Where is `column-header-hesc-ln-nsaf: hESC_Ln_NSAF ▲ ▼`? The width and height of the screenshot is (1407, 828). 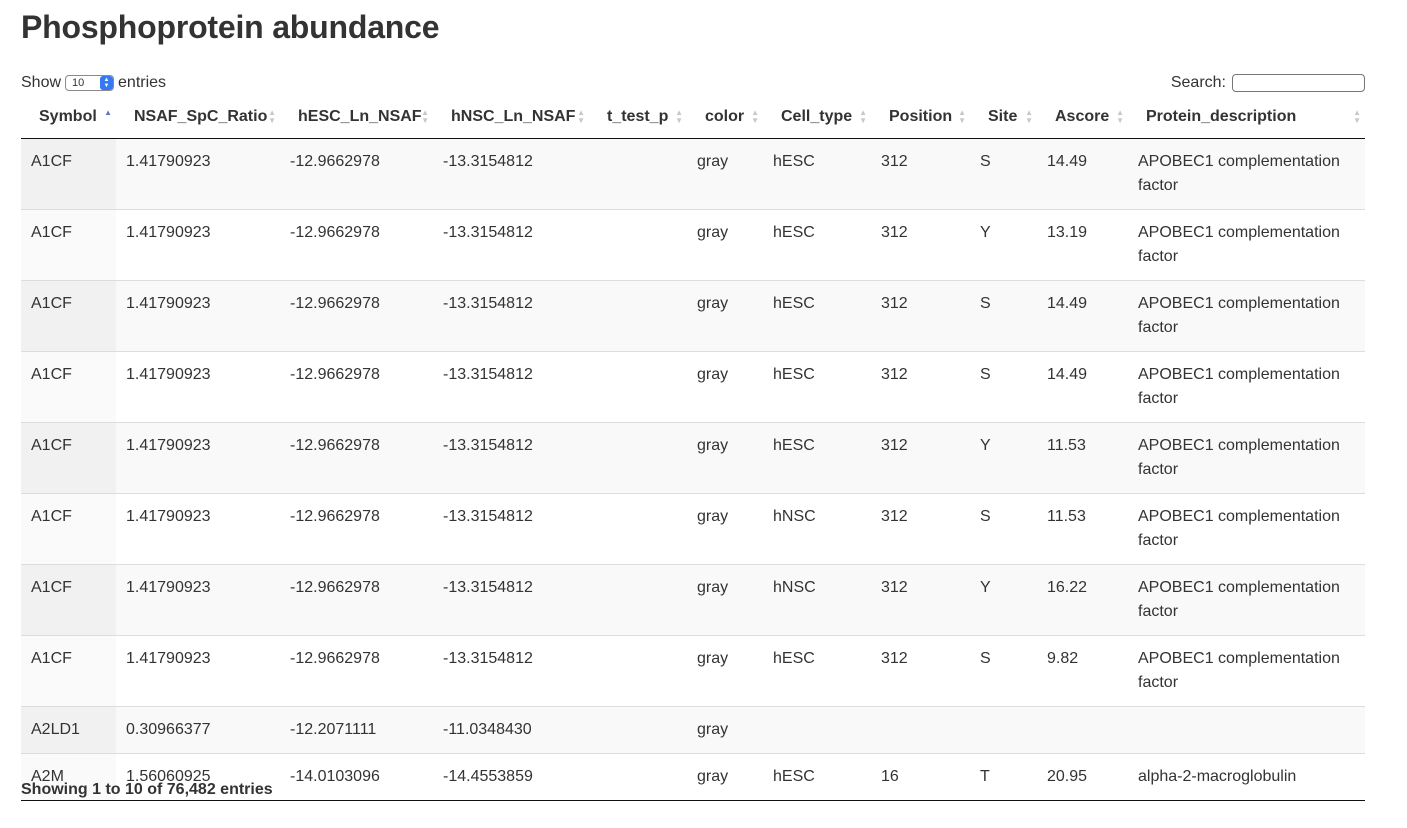 column-header-hesc-ln-nsaf: hESC_Ln_NSAF ▲ ▼ is located at coordinates (356, 117).